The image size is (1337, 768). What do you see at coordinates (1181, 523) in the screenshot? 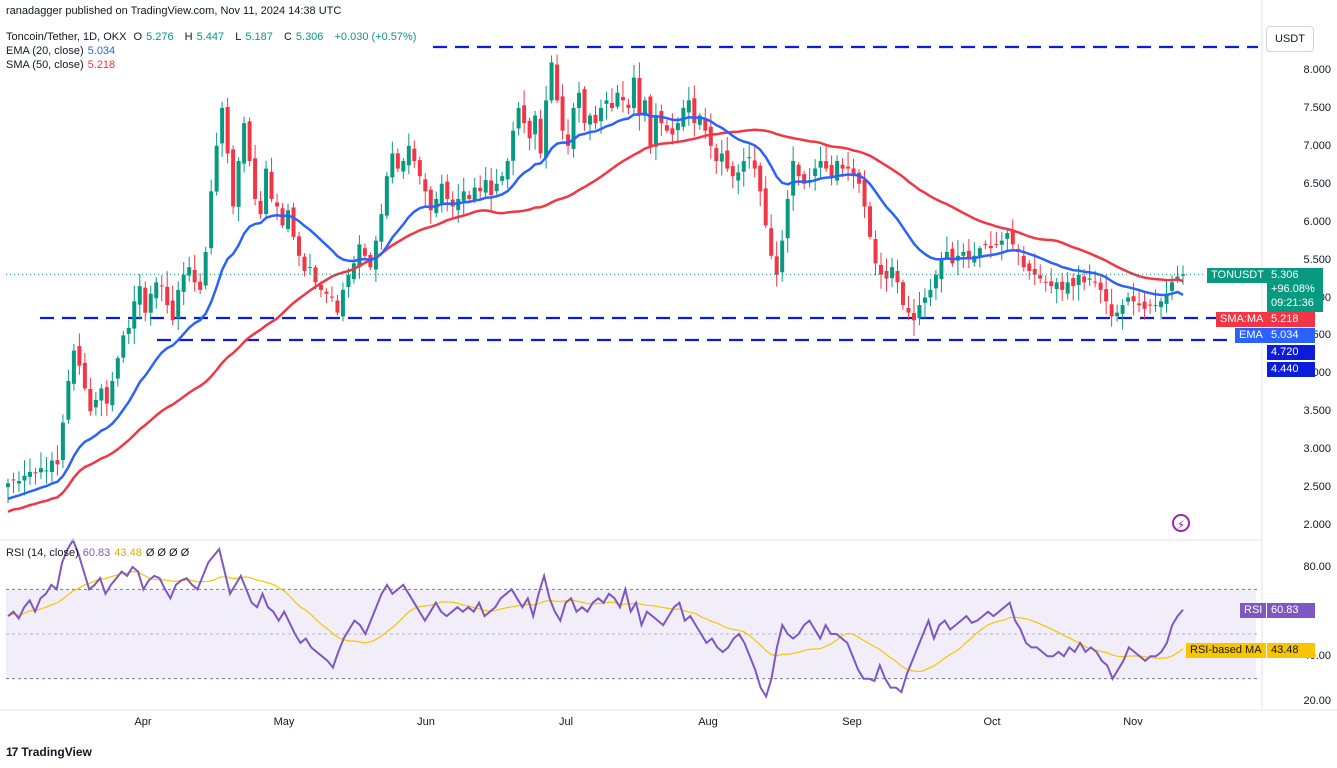
I see `lightning-icon: ⚡` at bounding box center [1181, 523].